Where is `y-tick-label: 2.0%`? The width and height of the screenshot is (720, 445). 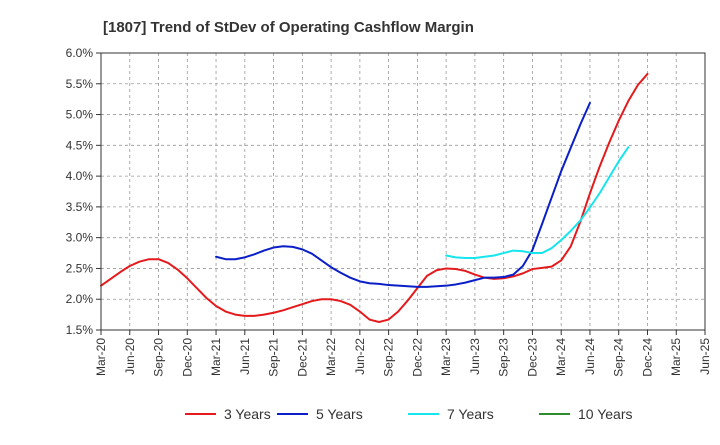 y-tick-label: 2.0% is located at coordinates (80, 299).